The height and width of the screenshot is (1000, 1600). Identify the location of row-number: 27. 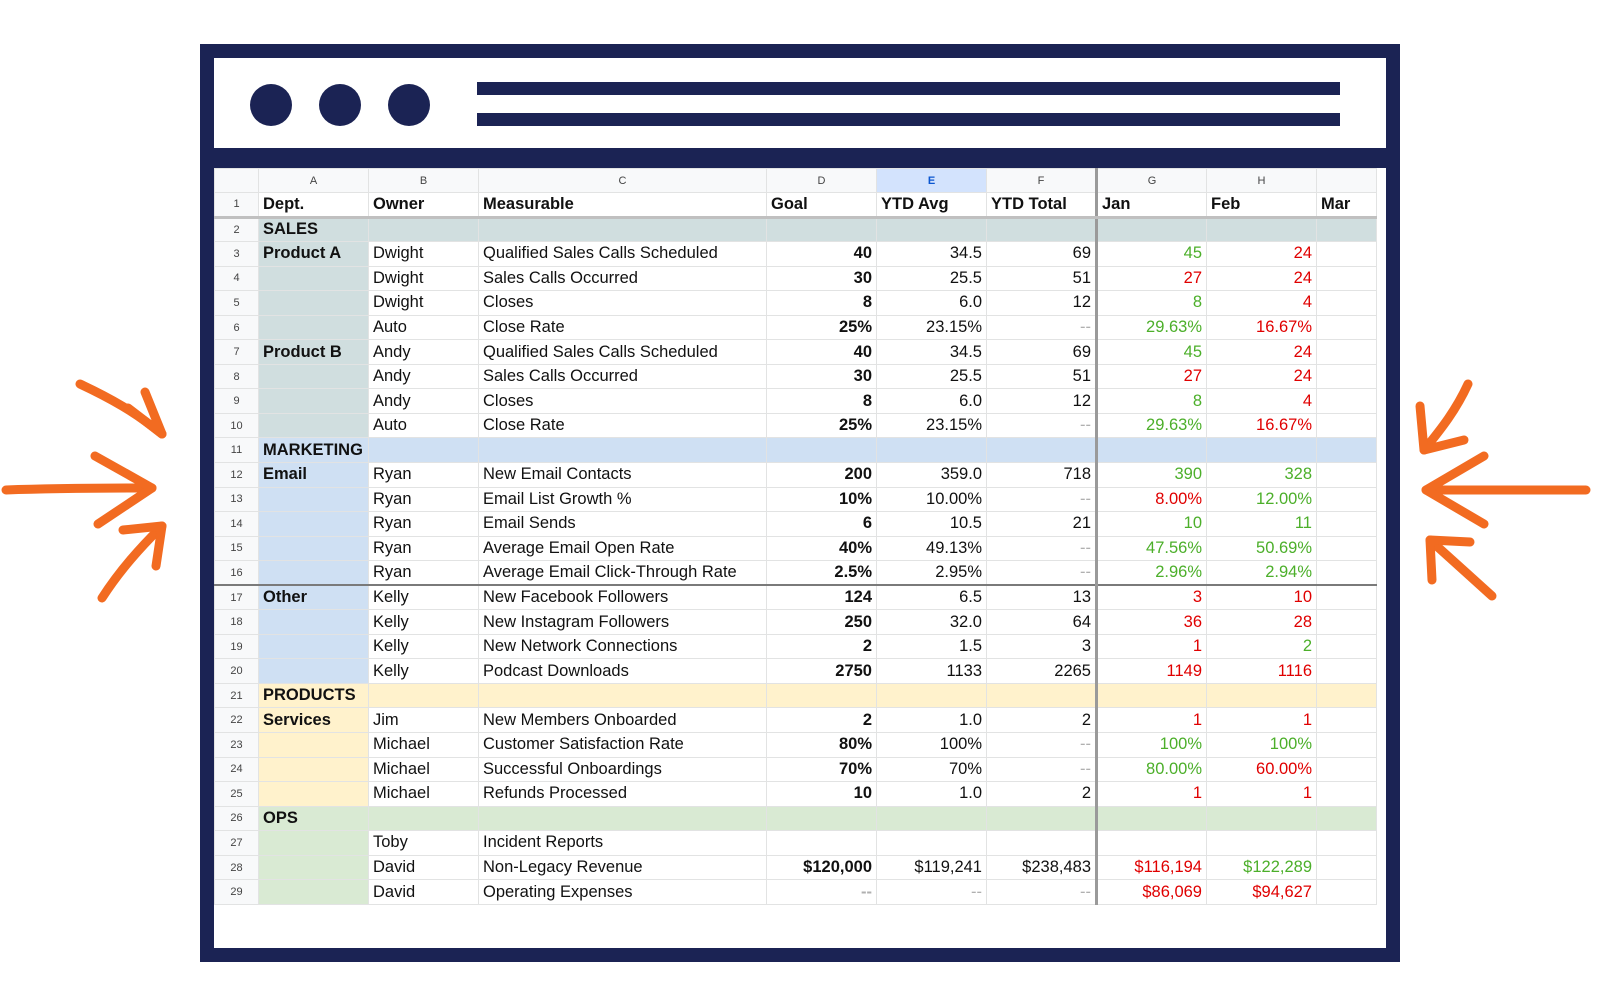
(236, 843).